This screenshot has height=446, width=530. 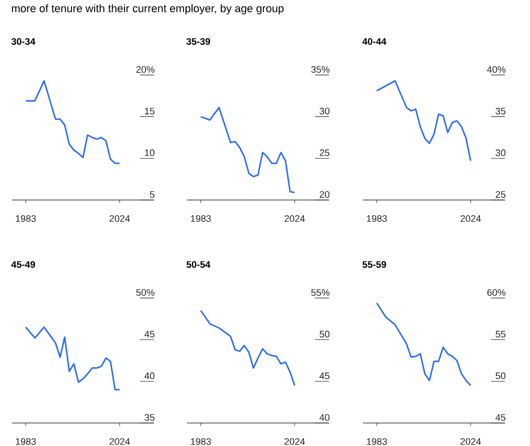 I want to click on chart-title: 45-49, so click(x=23, y=264).